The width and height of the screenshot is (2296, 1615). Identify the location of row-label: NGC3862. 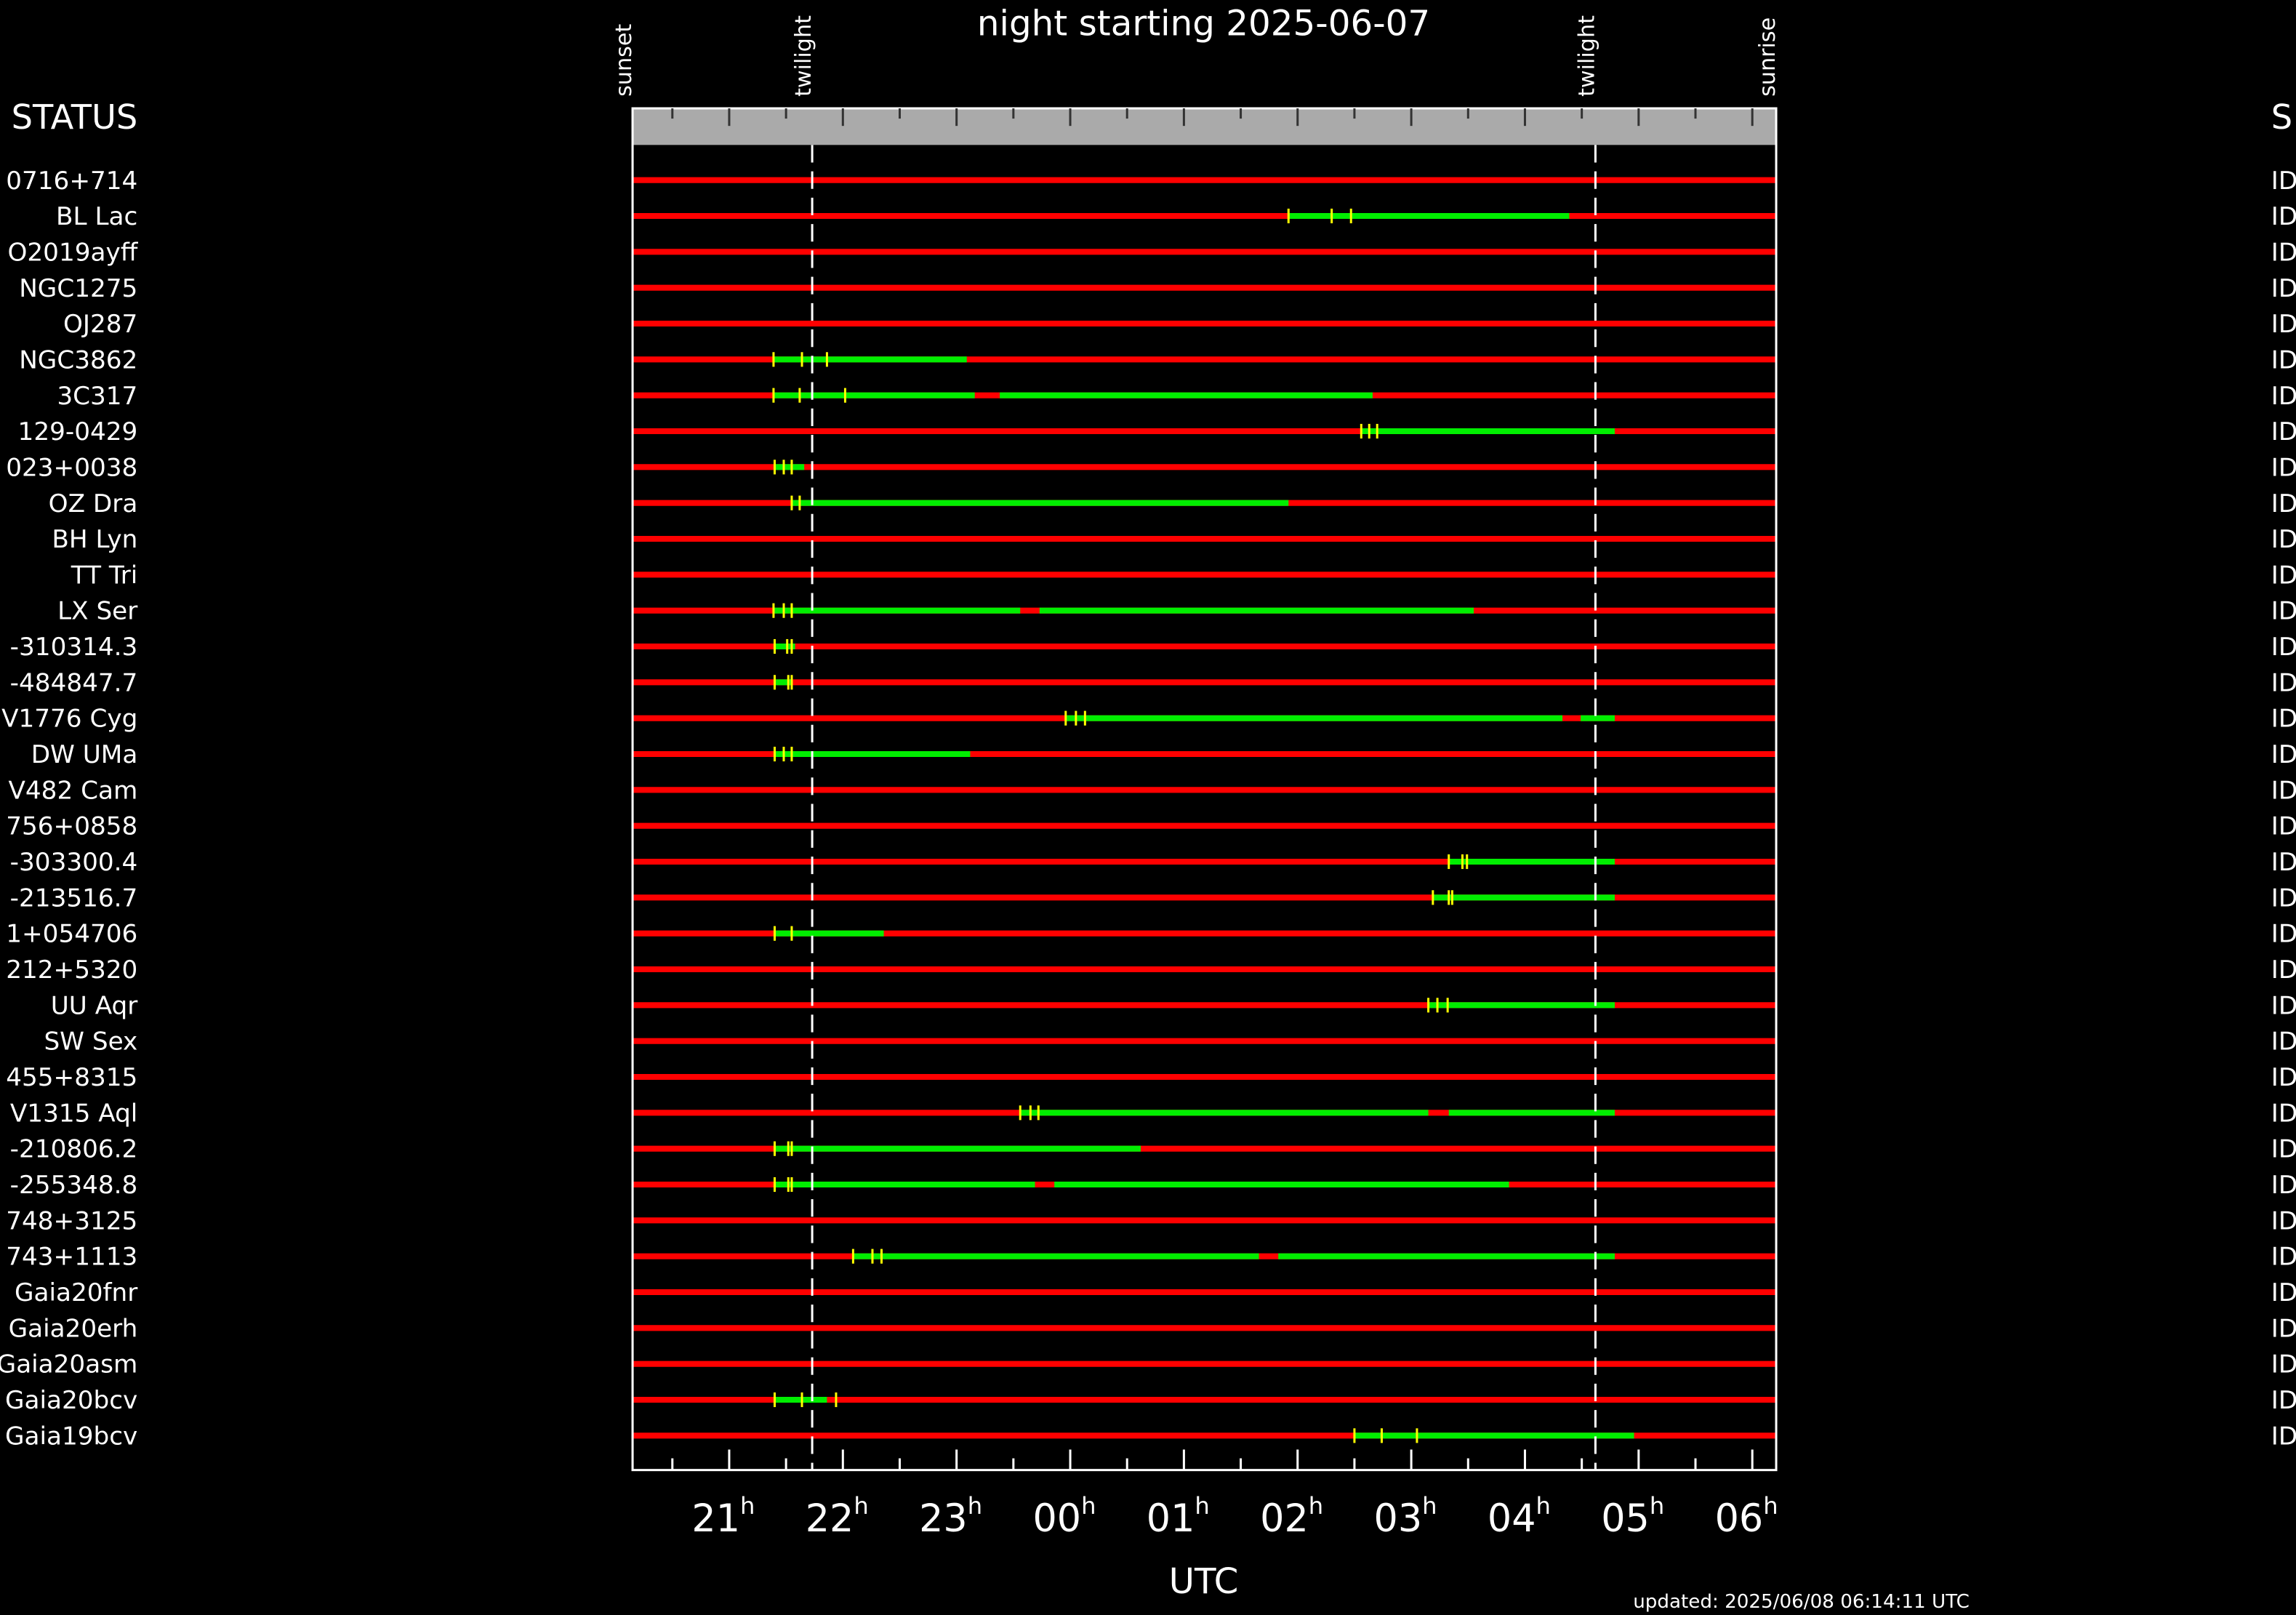
(78, 359).